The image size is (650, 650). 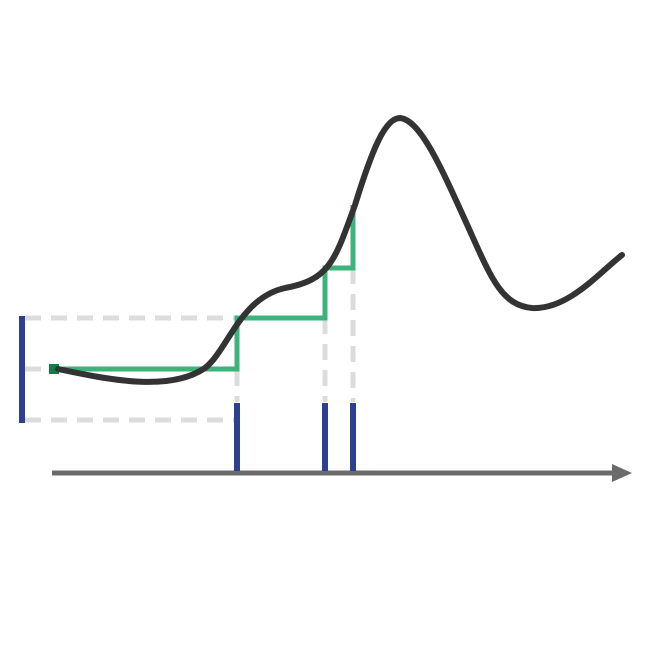 I want to click on staircase, so click(x=202, y=289).